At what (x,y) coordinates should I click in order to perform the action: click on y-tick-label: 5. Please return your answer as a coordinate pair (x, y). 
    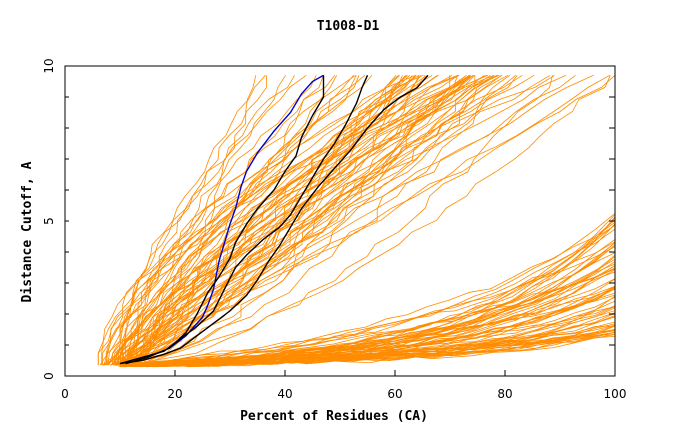
    Looking at the image, I should click on (49, 221).